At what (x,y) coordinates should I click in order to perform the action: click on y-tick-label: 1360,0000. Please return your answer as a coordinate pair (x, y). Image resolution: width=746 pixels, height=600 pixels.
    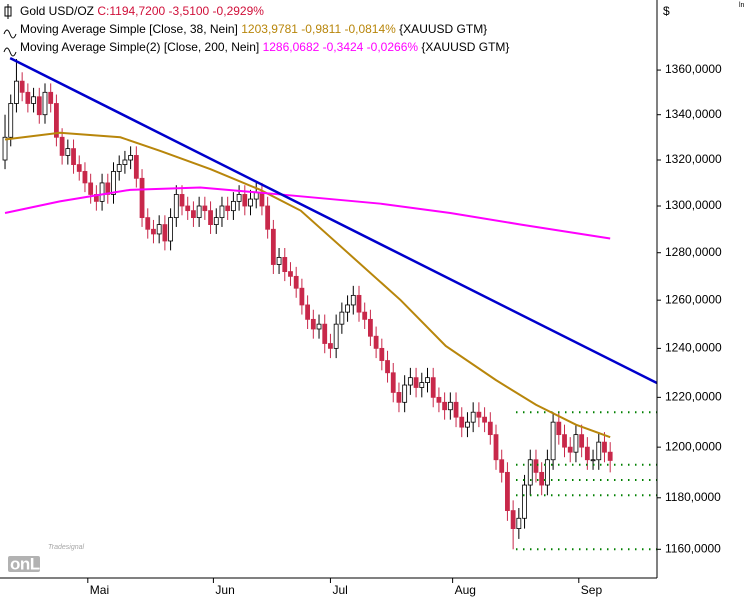
    Looking at the image, I should click on (693, 69).